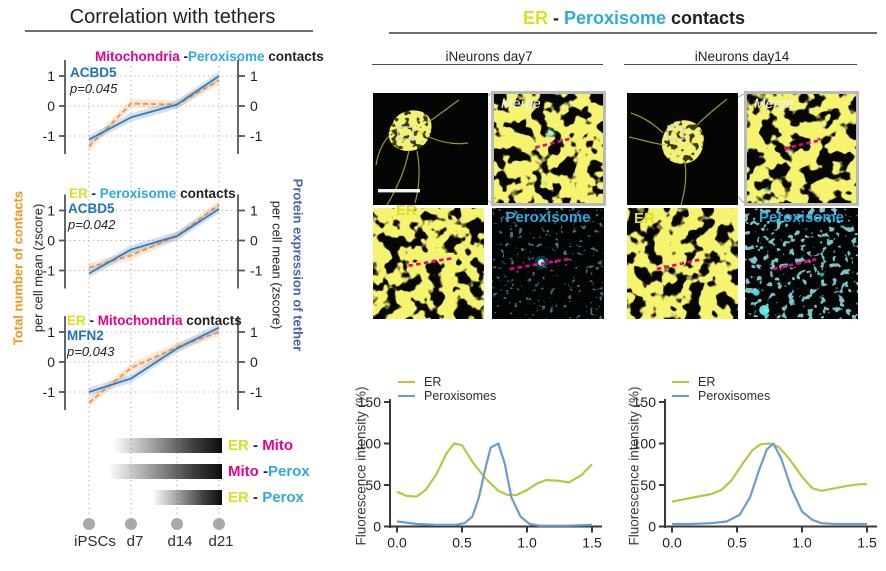 The height and width of the screenshot is (571, 886). Describe the element at coordinates (152, 193) in the screenshot. I see `chart2-title: ER - Peroxisome contacts` at that location.